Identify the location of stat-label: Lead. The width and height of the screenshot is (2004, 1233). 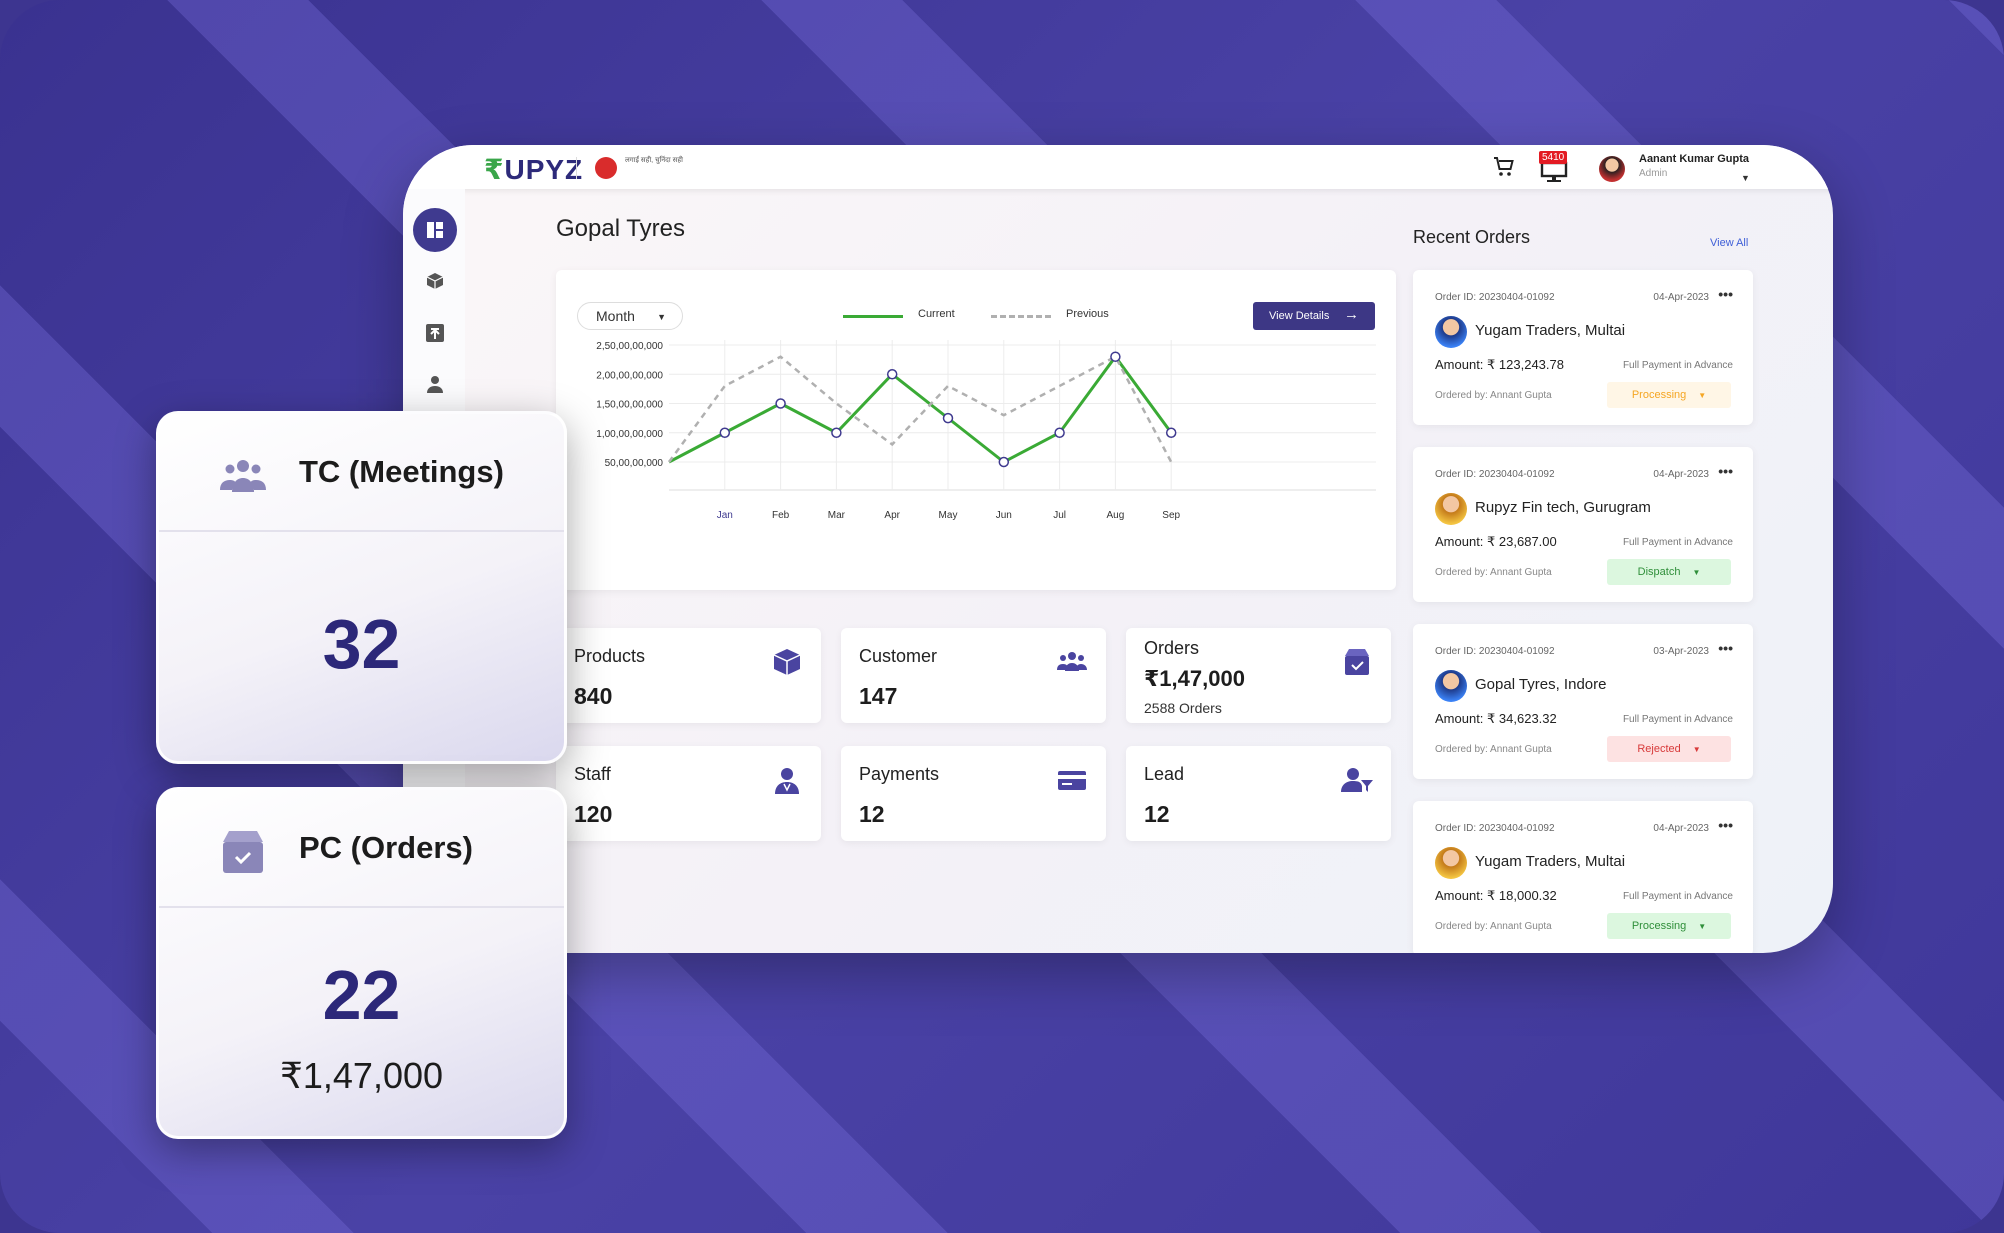
(1164, 774).